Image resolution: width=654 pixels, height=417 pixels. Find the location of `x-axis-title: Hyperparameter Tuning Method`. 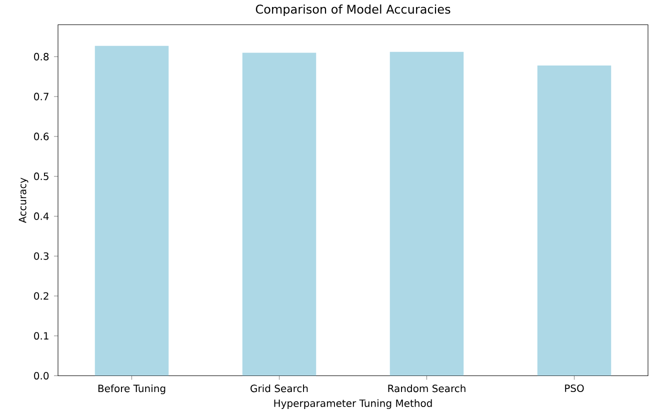

x-axis-title: Hyperparameter Tuning Method is located at coordinates (353, 404).